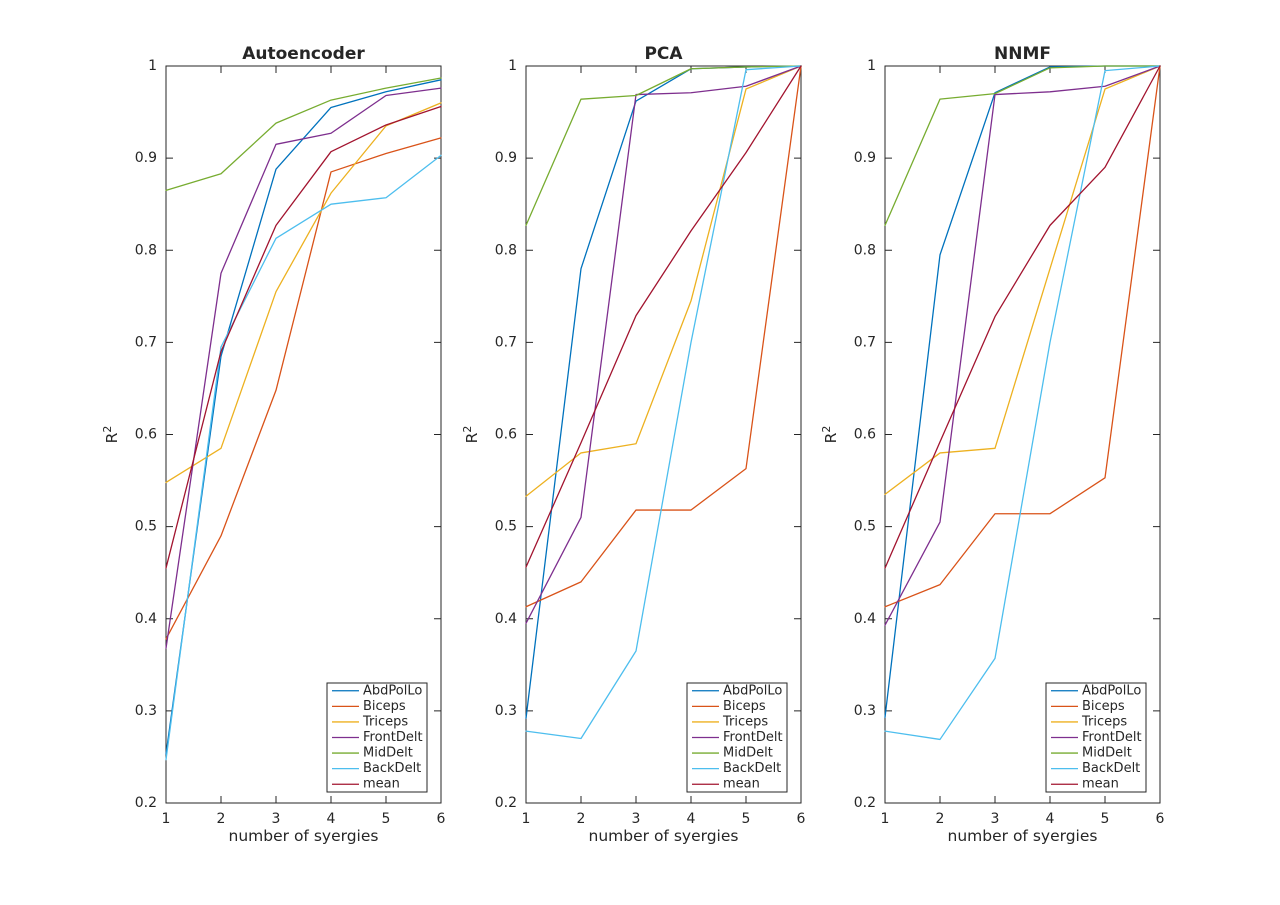  What do you see at coordinates (303, 54) in the screenshot?
I see `plot-title: Autoencoder` at bounding box center [303, 54].